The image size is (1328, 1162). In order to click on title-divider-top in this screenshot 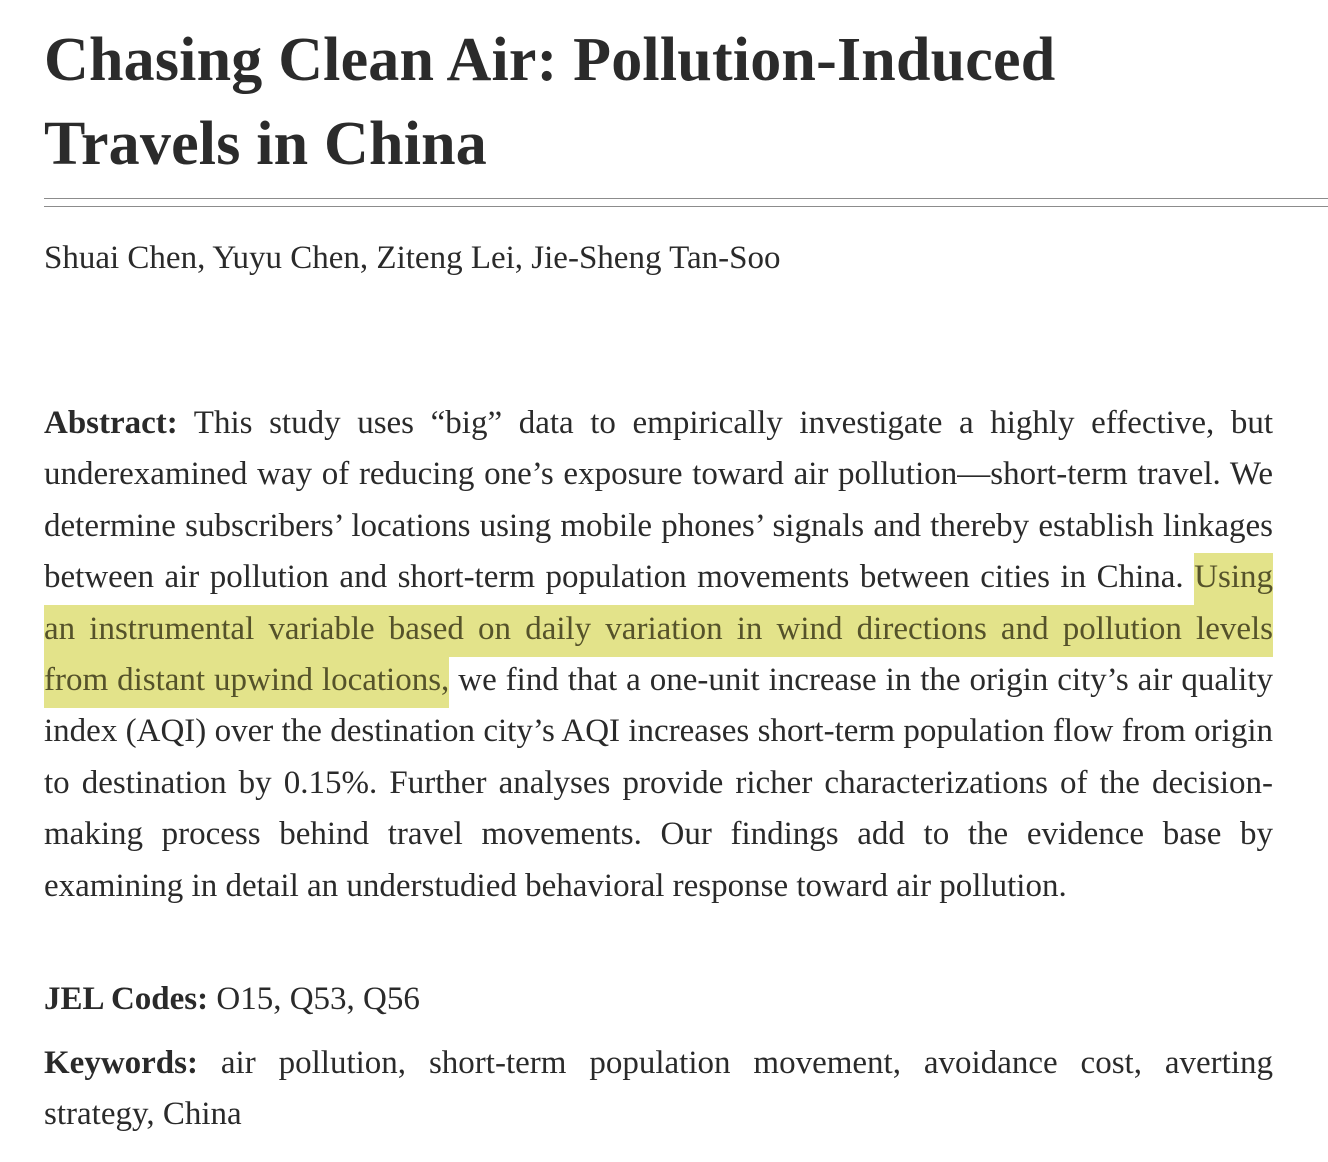, I will do `click(686, 198)`.